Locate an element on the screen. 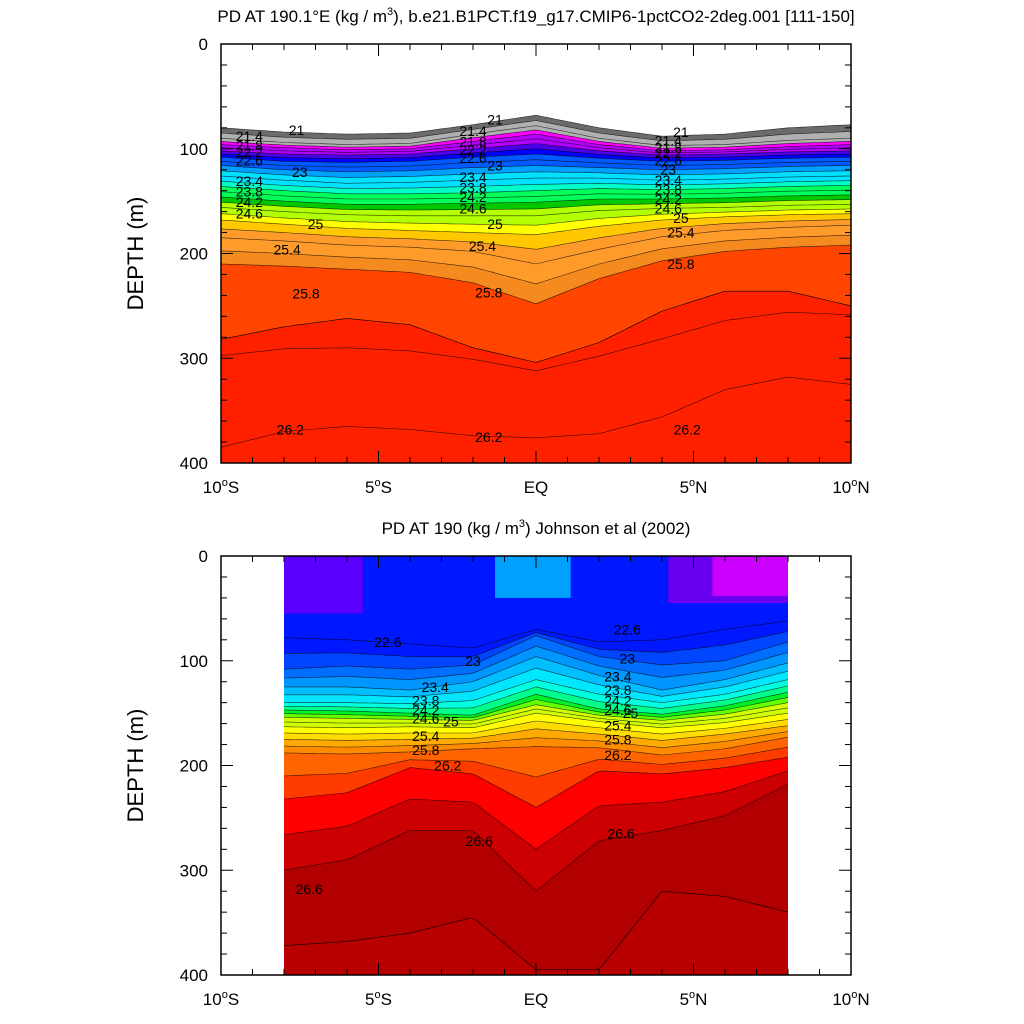 The image size is (1024, 1024). contour-label: 24.2 is located at coordinates (617, 701).